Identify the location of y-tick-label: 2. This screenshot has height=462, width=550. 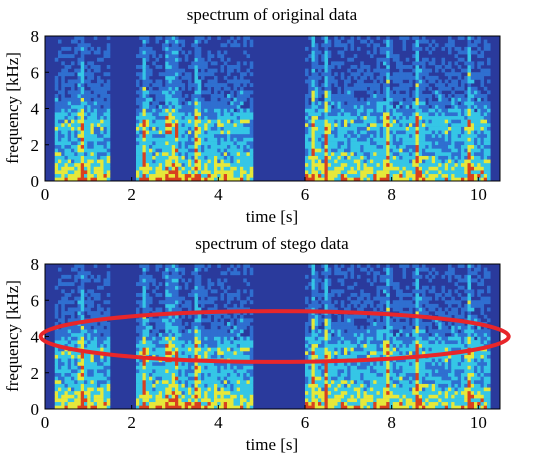
(35, 145).